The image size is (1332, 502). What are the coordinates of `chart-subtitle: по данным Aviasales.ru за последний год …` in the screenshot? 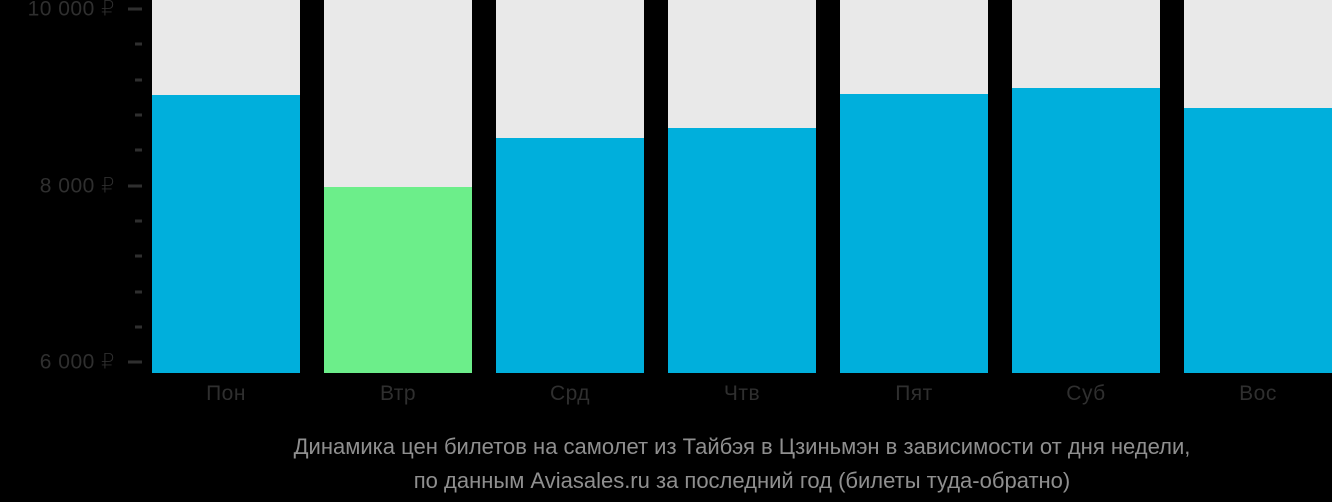 It's located at (742, 480).